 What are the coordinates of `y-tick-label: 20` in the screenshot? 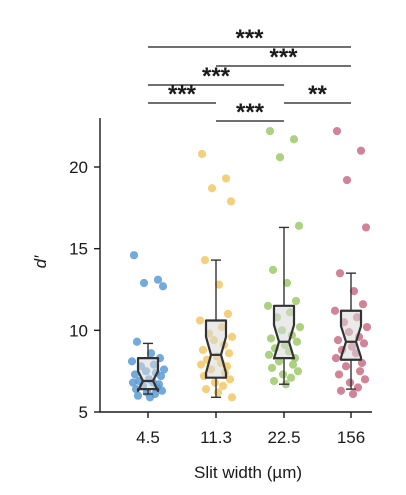 It's located at (78, 167).